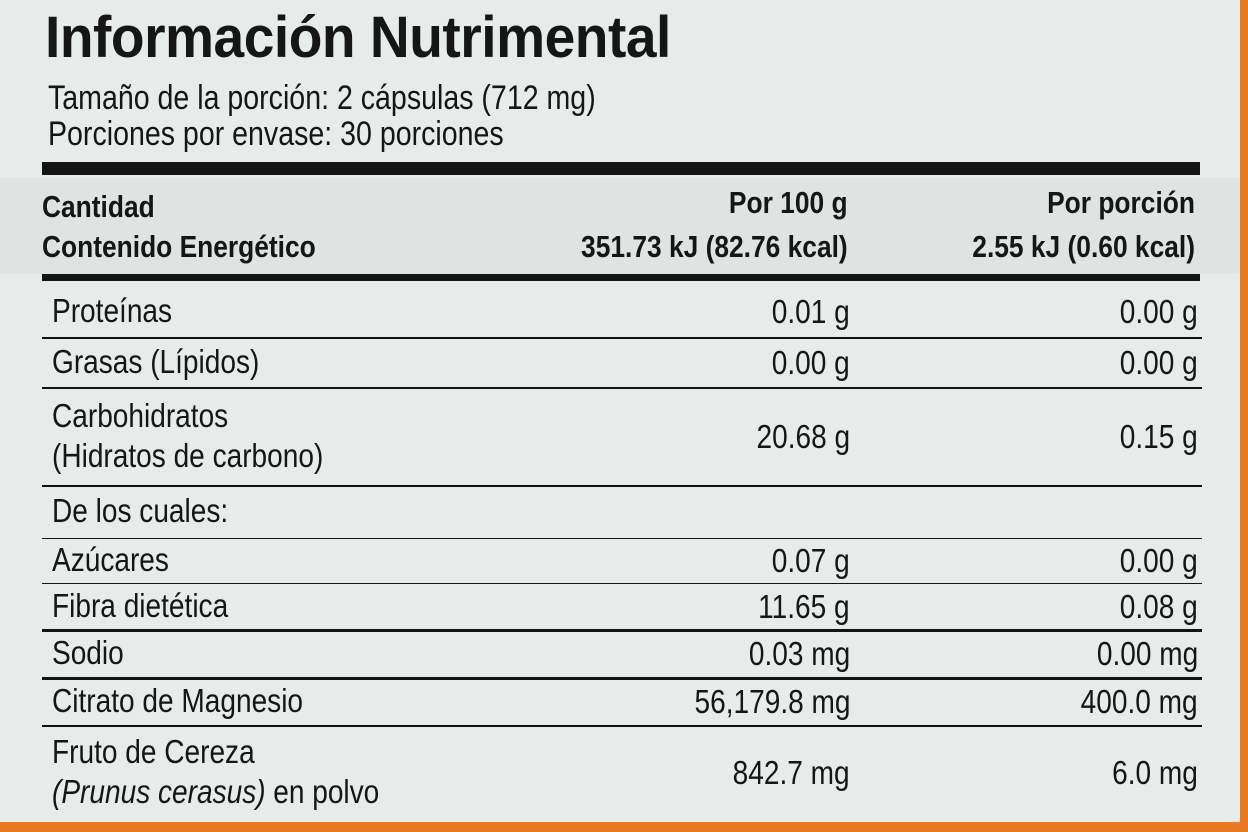 The image size is (1248, 832). Describe the element at coordinates (159, 791) in the screenshot. I see `label-italic: (Prunus cerasus)` at that location.